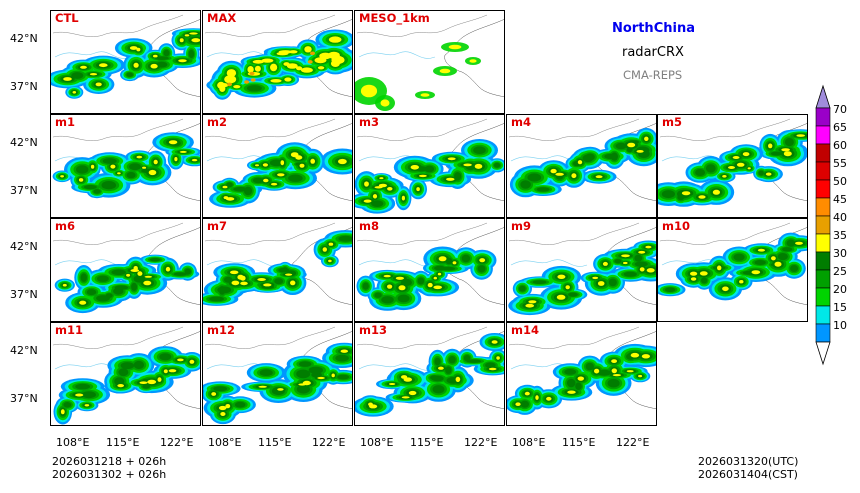  I want to click on lat-tick: 37°N, so click(24, 190).